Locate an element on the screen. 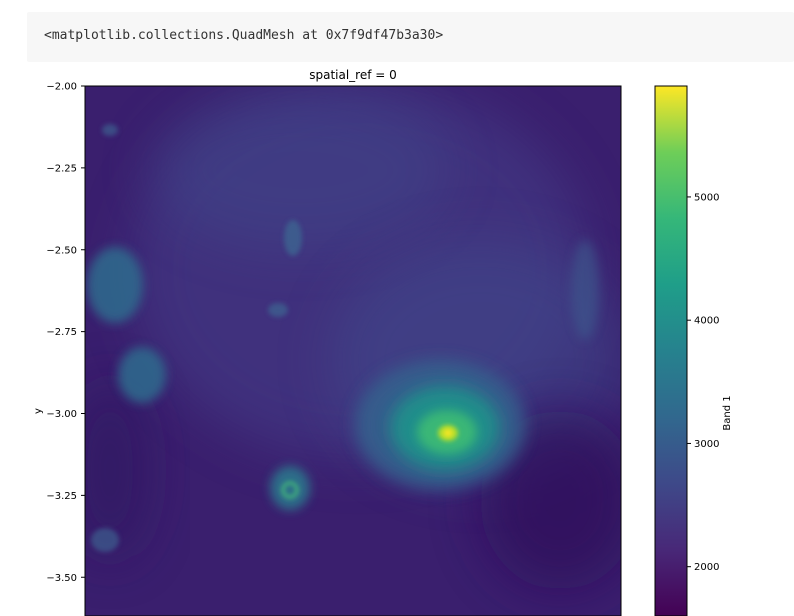  feature-summit is located at coordinates (448, 433).